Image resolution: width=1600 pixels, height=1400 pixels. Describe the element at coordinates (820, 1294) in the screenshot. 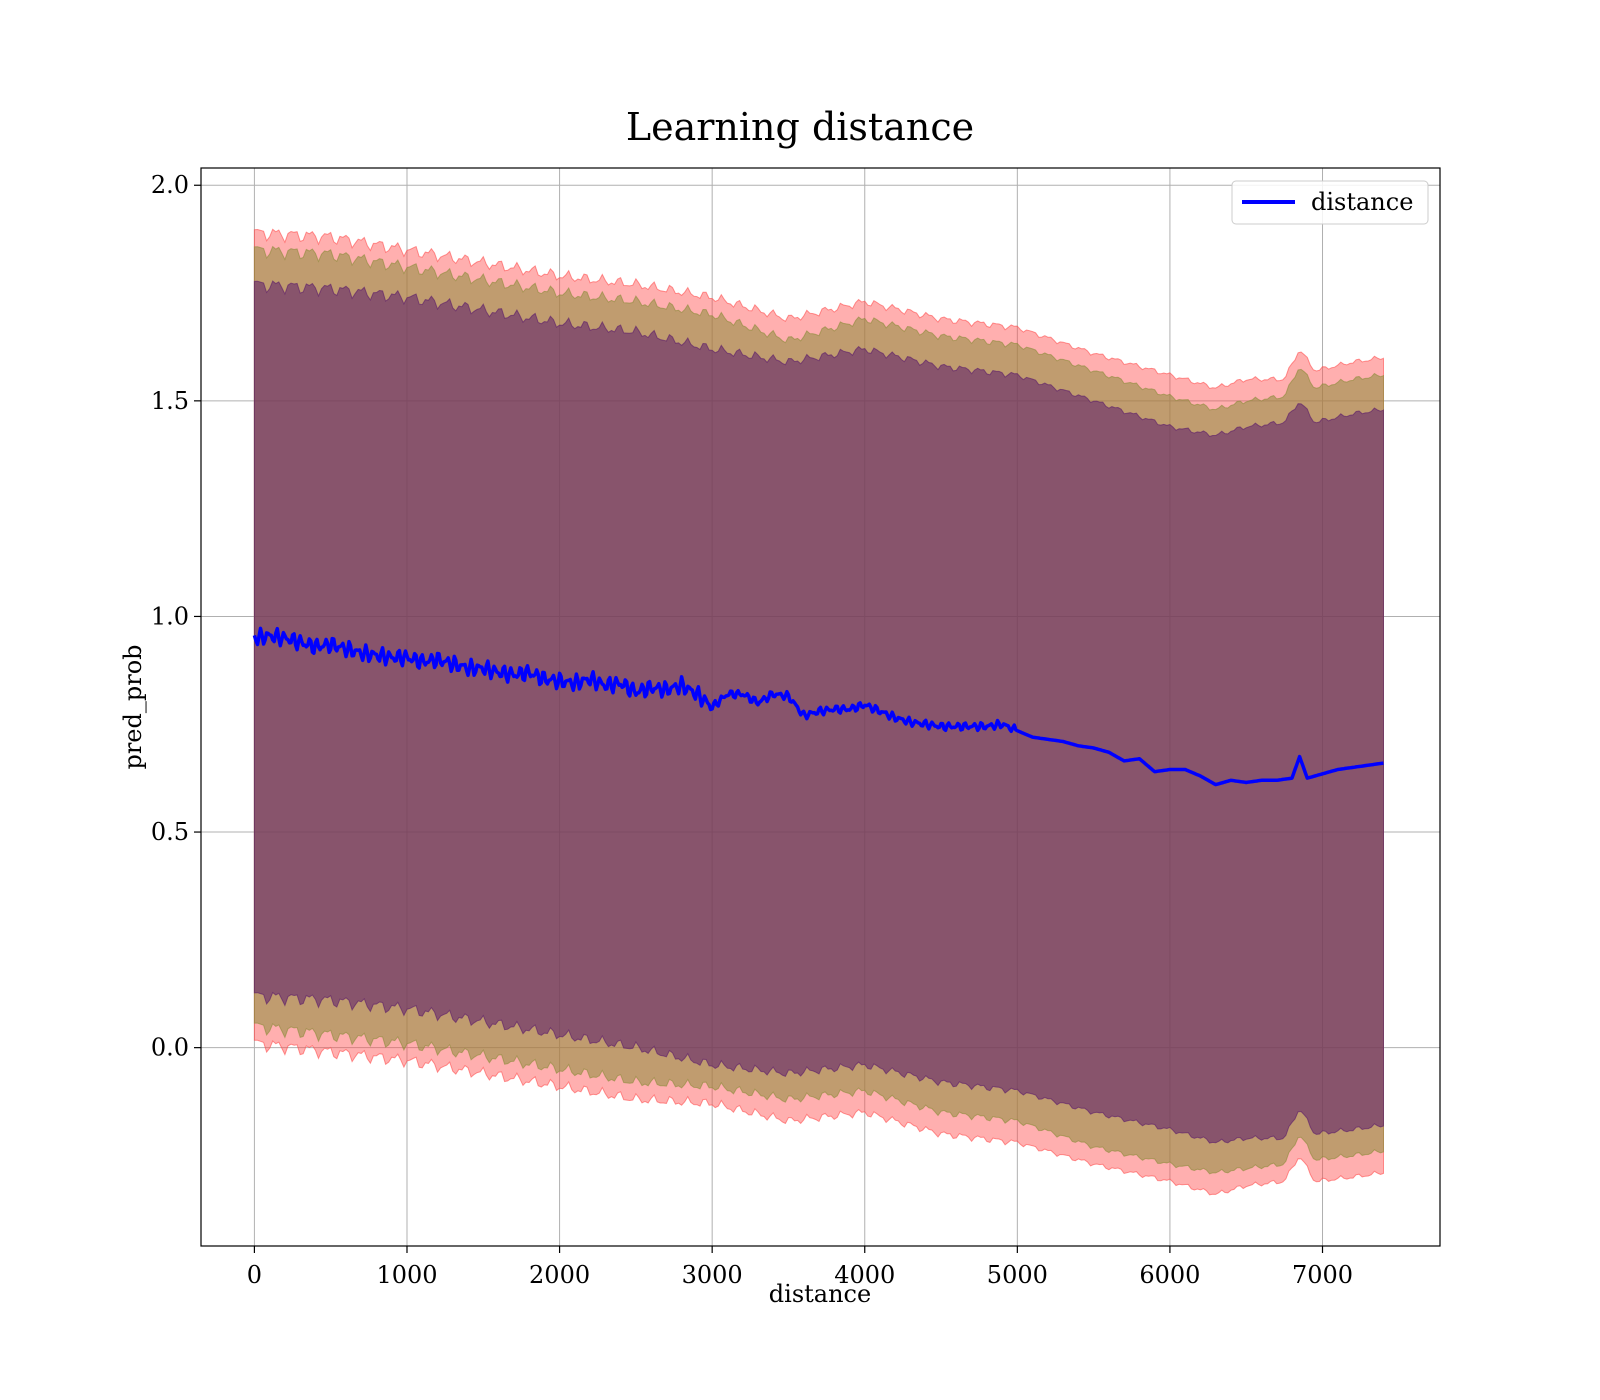

I see `x-axis-label: distance` at that location.